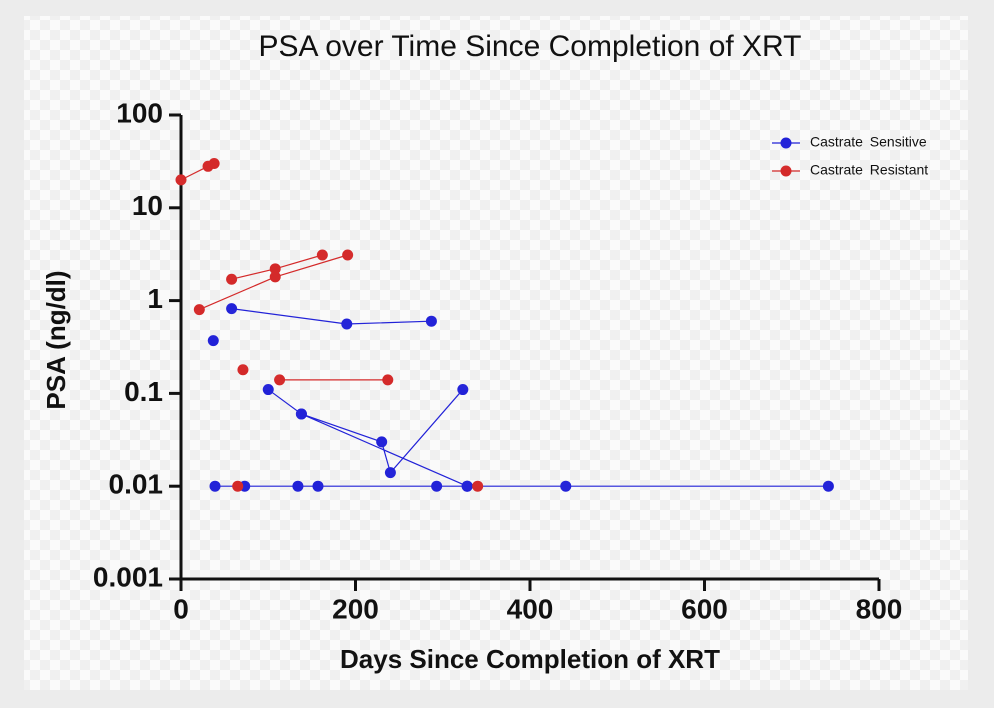  Describe the element at coordinates (147, 205) in the screenshot. I see `y-tick-label: 10` at that location.